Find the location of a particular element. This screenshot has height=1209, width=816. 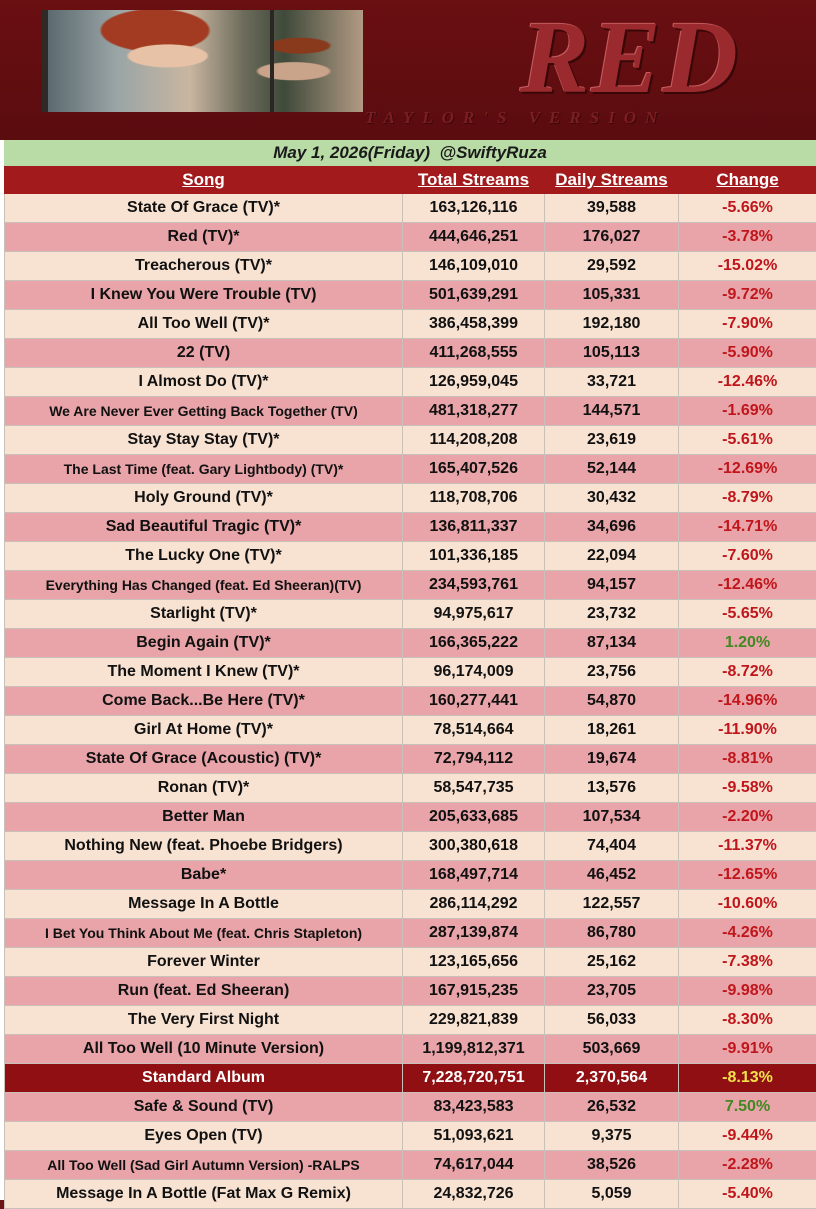

total-streams-cell: 24,832,726 is located at coordinates (474, 1194).